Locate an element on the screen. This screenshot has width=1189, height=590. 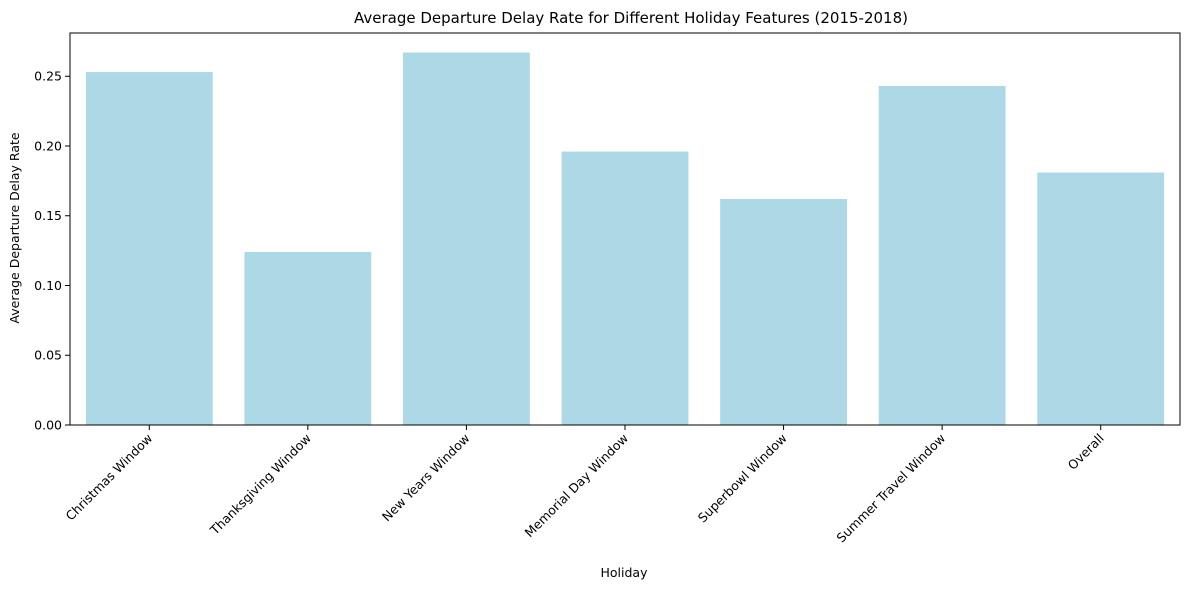
x-axis-label: Holiday is located at coordinates (625, 572).